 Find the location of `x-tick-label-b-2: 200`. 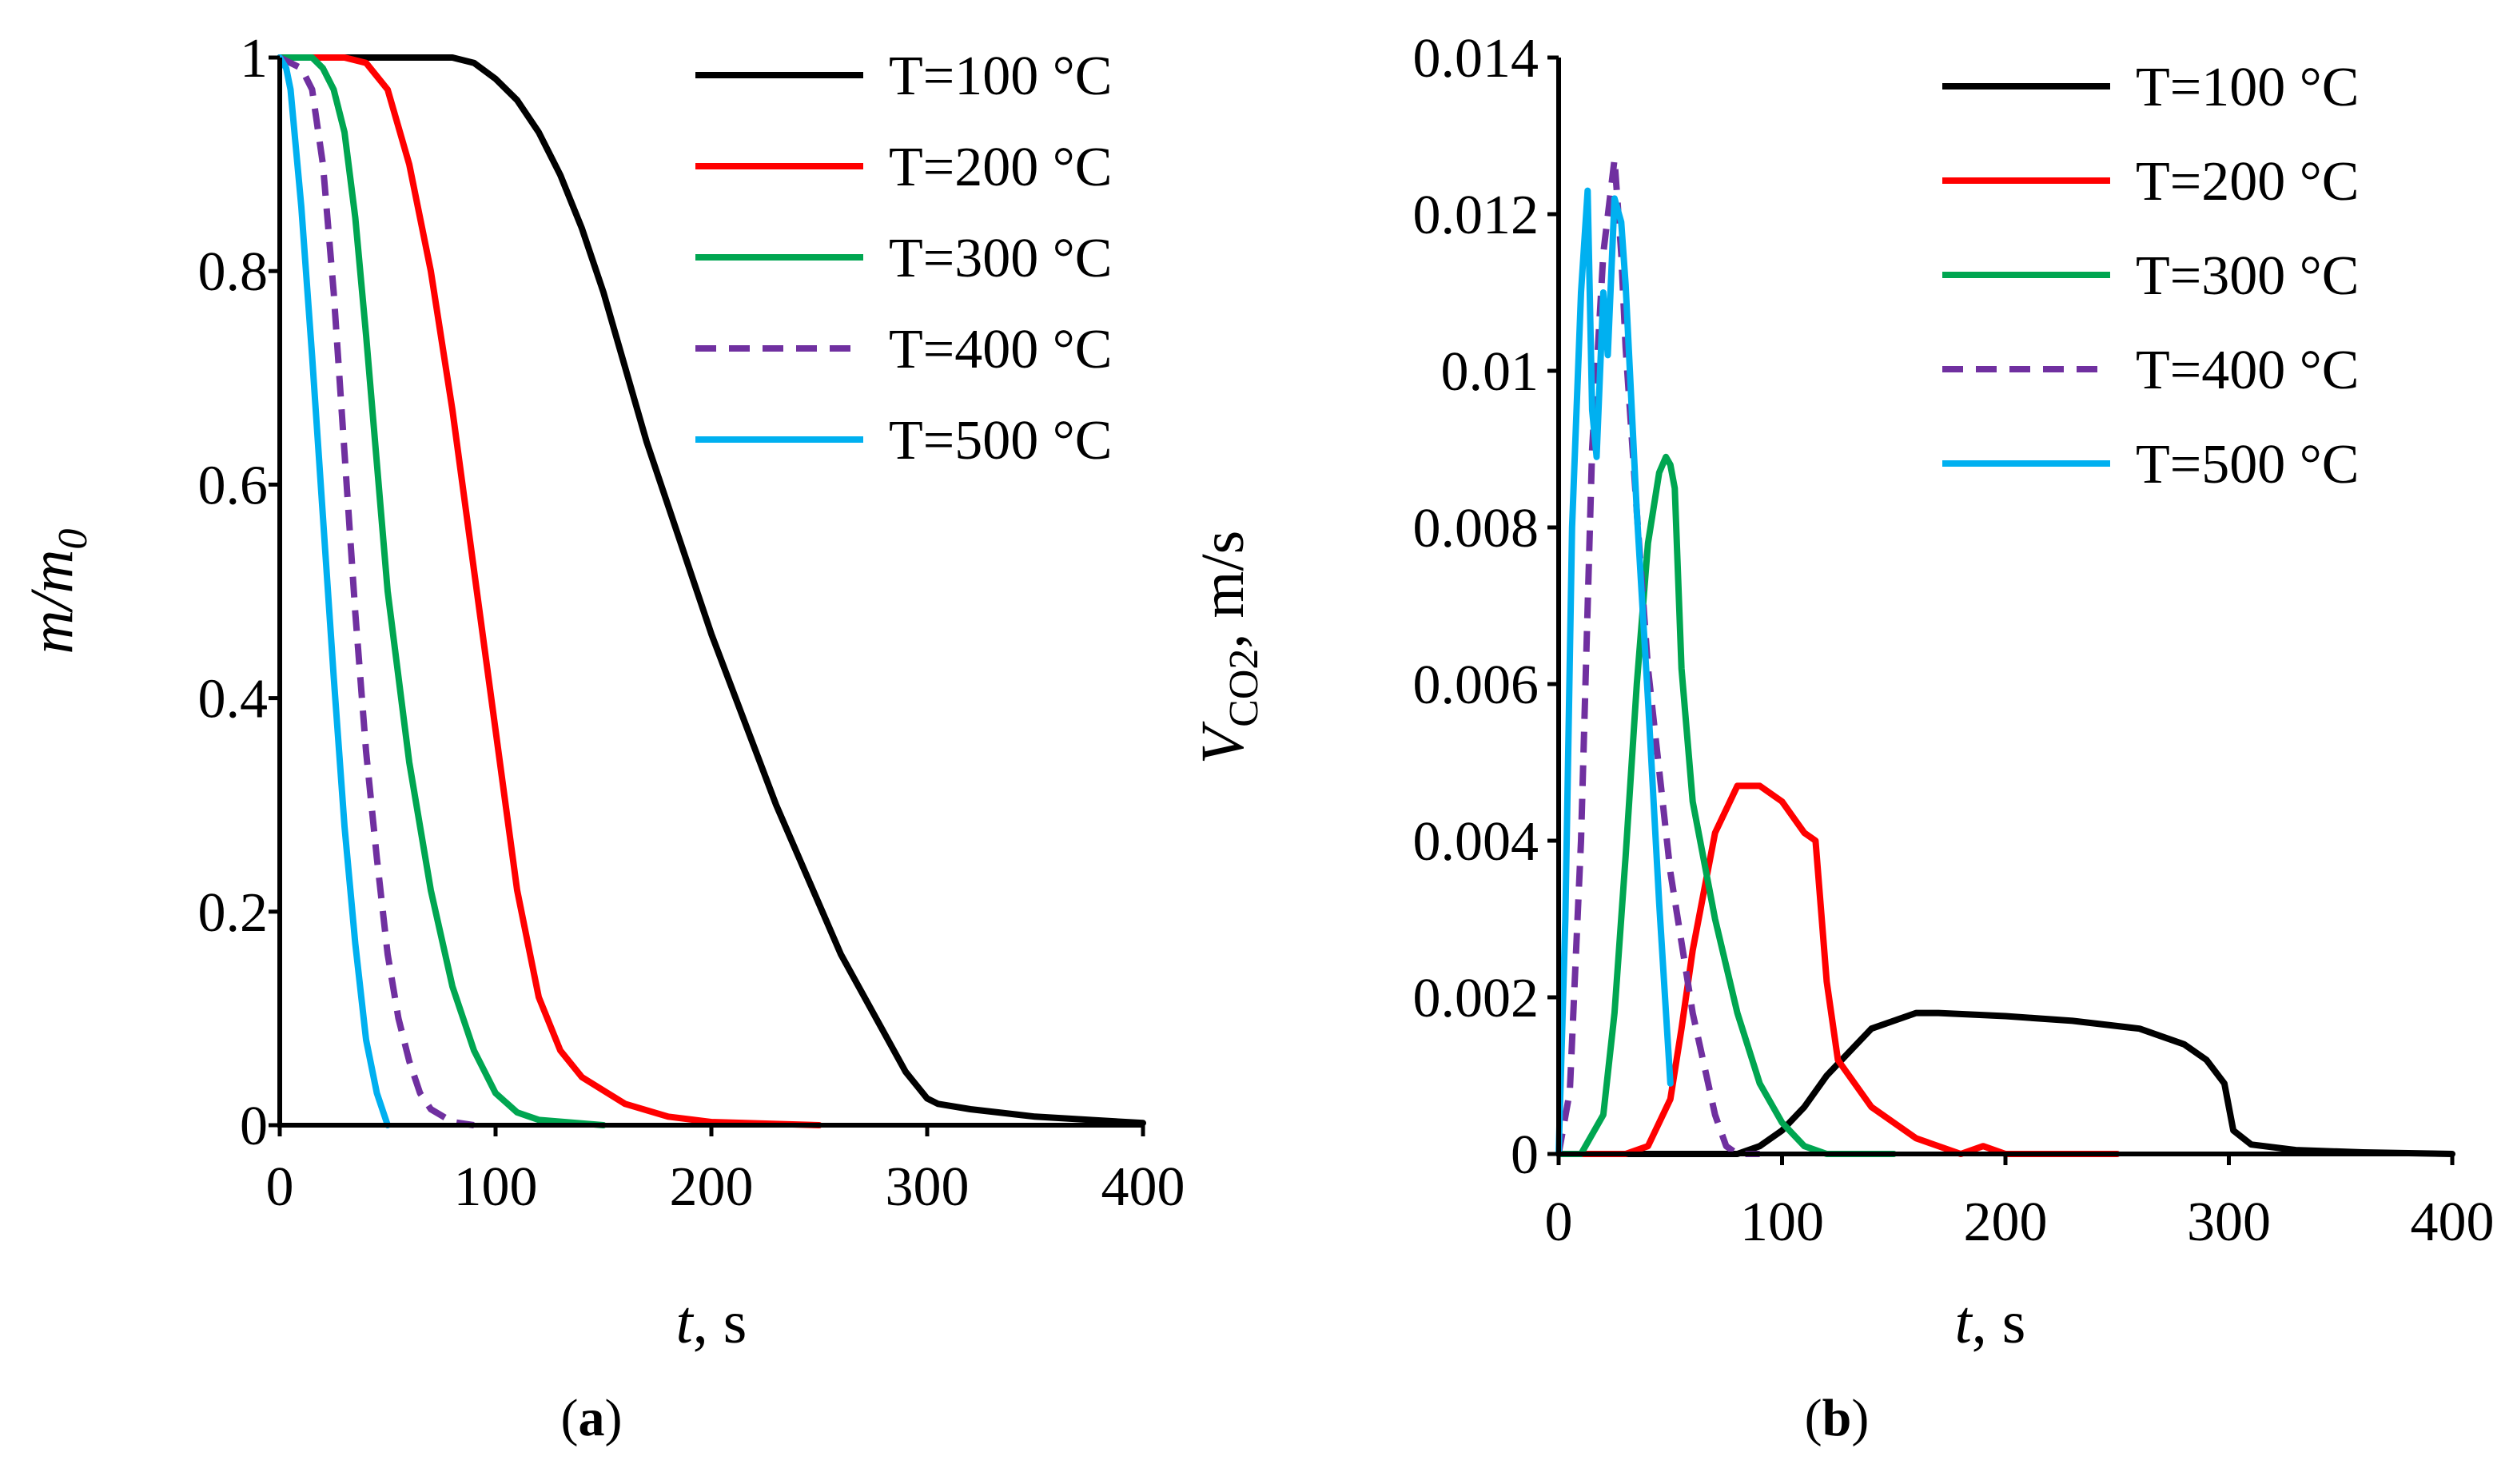

x-tick-label-b-2: 200 is located at coordinates (2006, 1222).